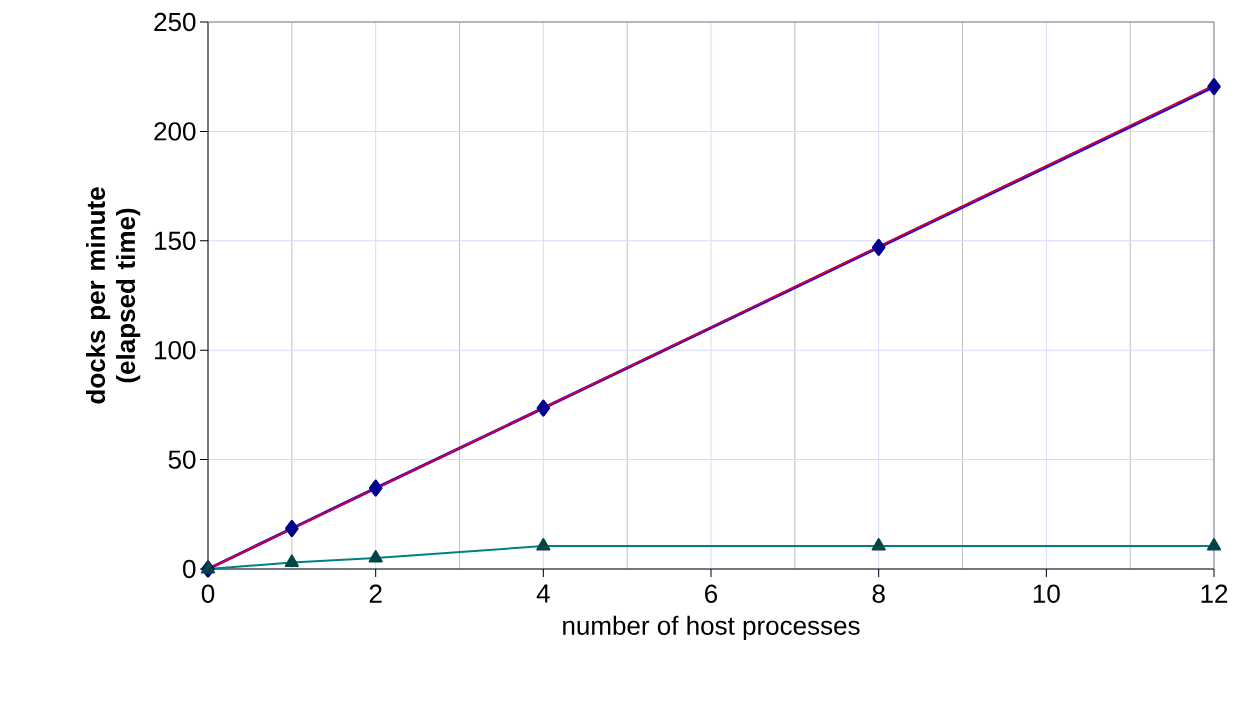  I want to click on y-tick-label: 0, so click(189, 569).